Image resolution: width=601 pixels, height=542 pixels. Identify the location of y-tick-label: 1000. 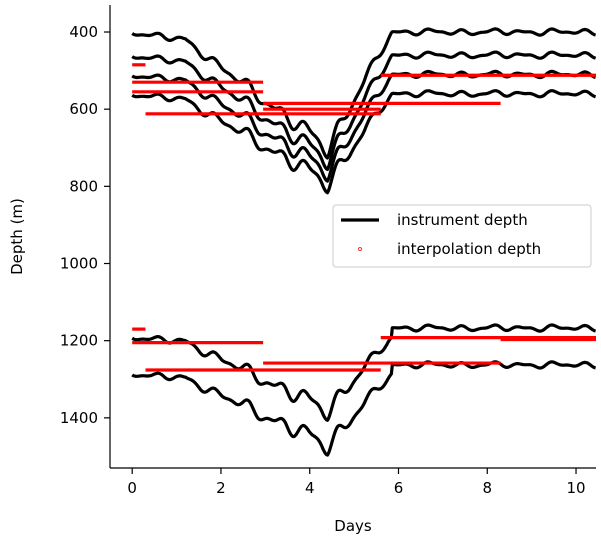
(79, 264).